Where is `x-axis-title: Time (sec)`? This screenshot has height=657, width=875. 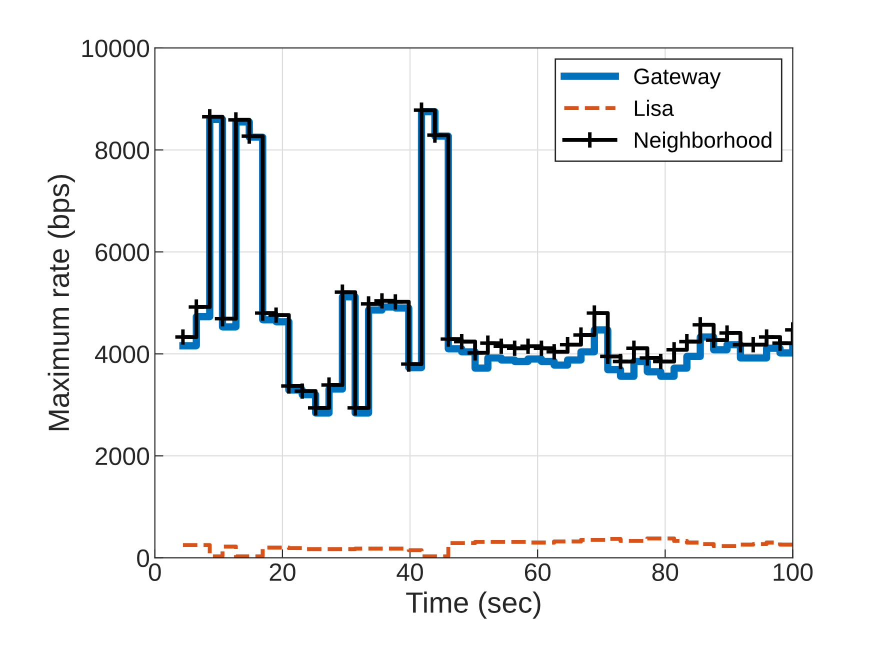
x-axis-title: Time (sec) is located at coordinates (473, 605).